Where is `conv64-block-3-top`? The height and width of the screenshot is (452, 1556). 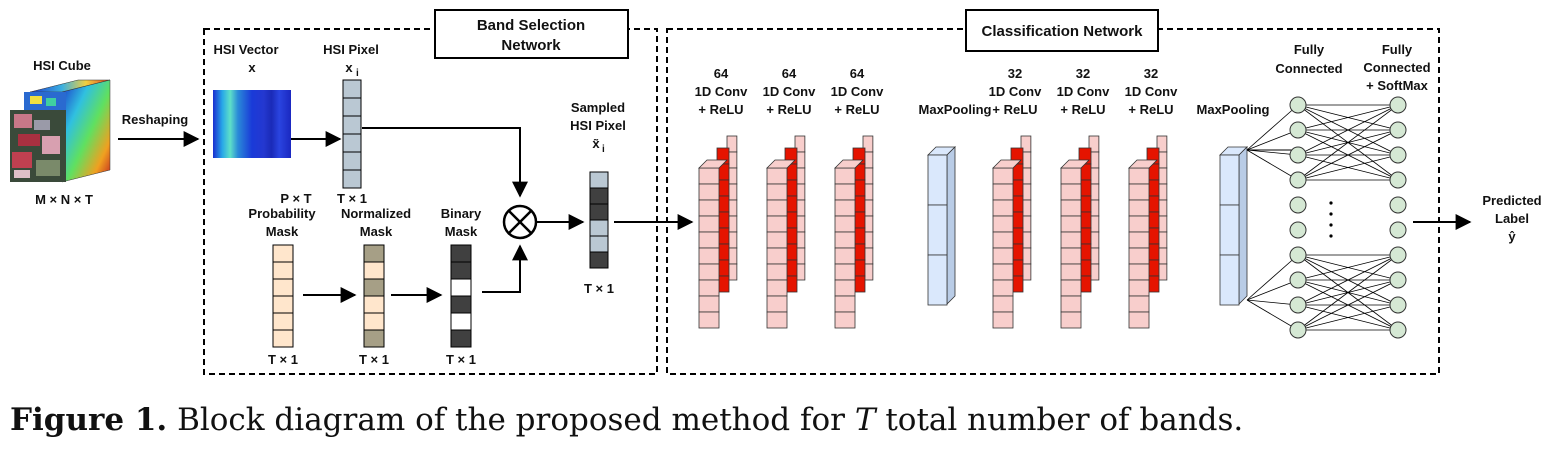
conv64-block-3-top is located at coordinates (849, 164).